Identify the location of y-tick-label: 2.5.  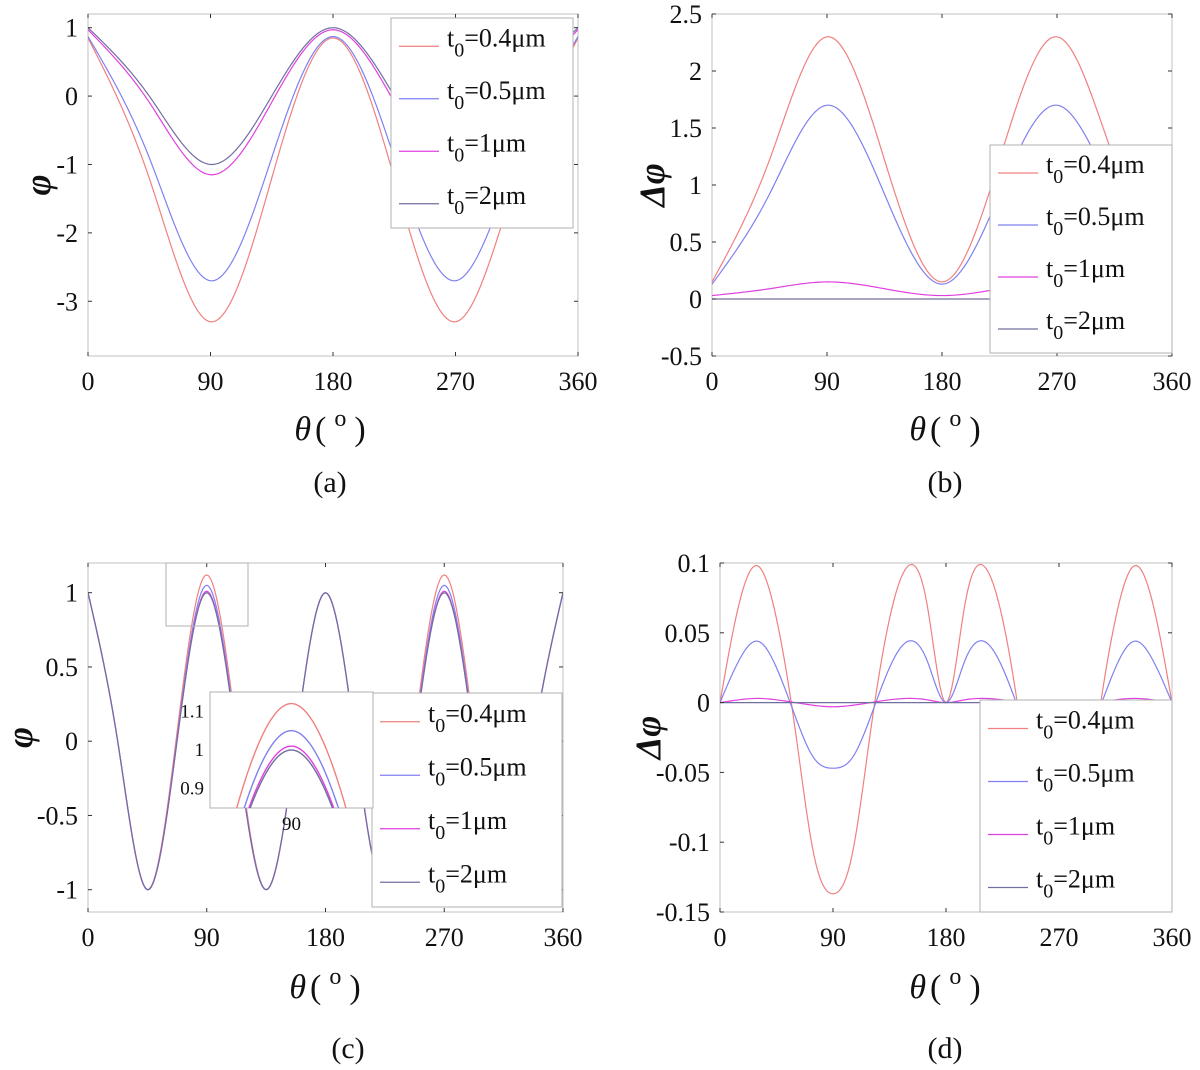
(686, 14).